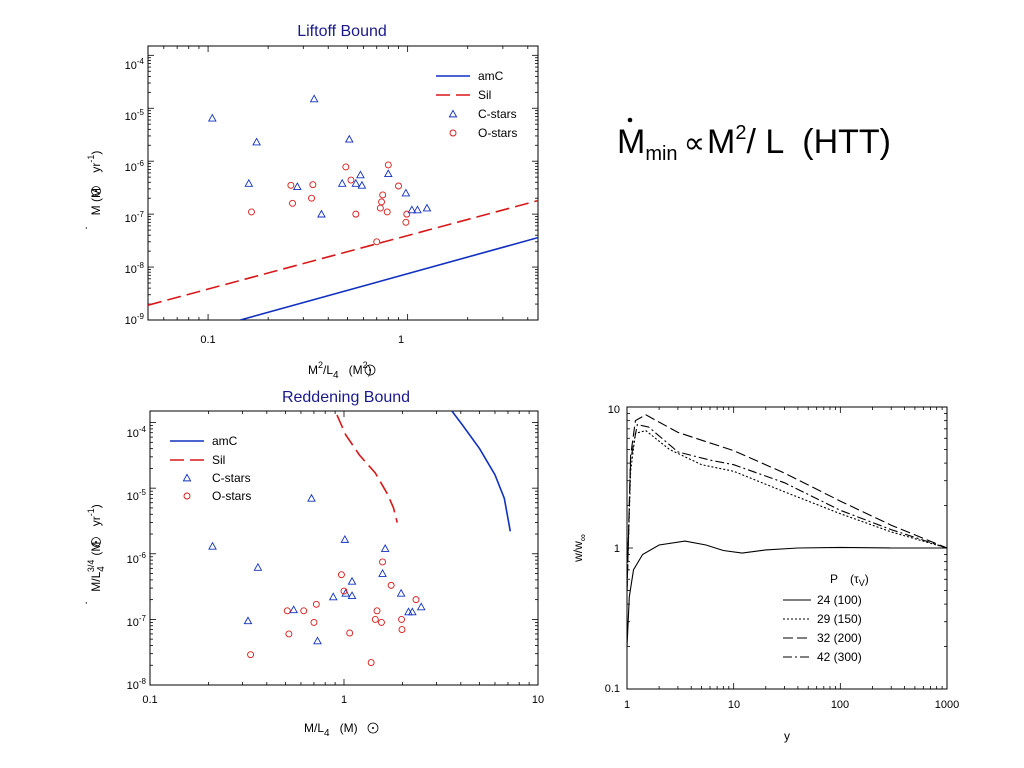 The height and width of the screenshot is (768, 1024). Describe the element at coordinates (630, 120) in the screenshot. I see `equation-dot` at that location.